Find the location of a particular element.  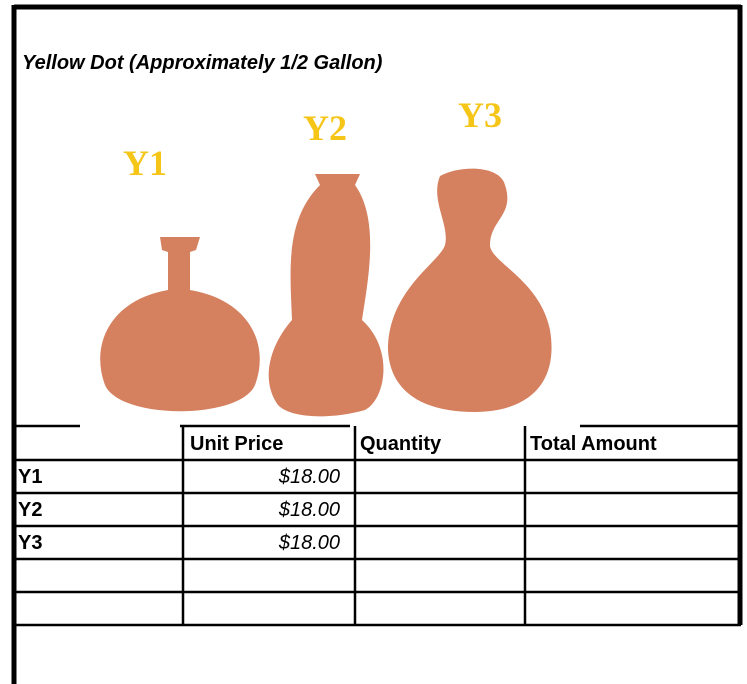

vase-y2 is located at coordinates (326, 295).